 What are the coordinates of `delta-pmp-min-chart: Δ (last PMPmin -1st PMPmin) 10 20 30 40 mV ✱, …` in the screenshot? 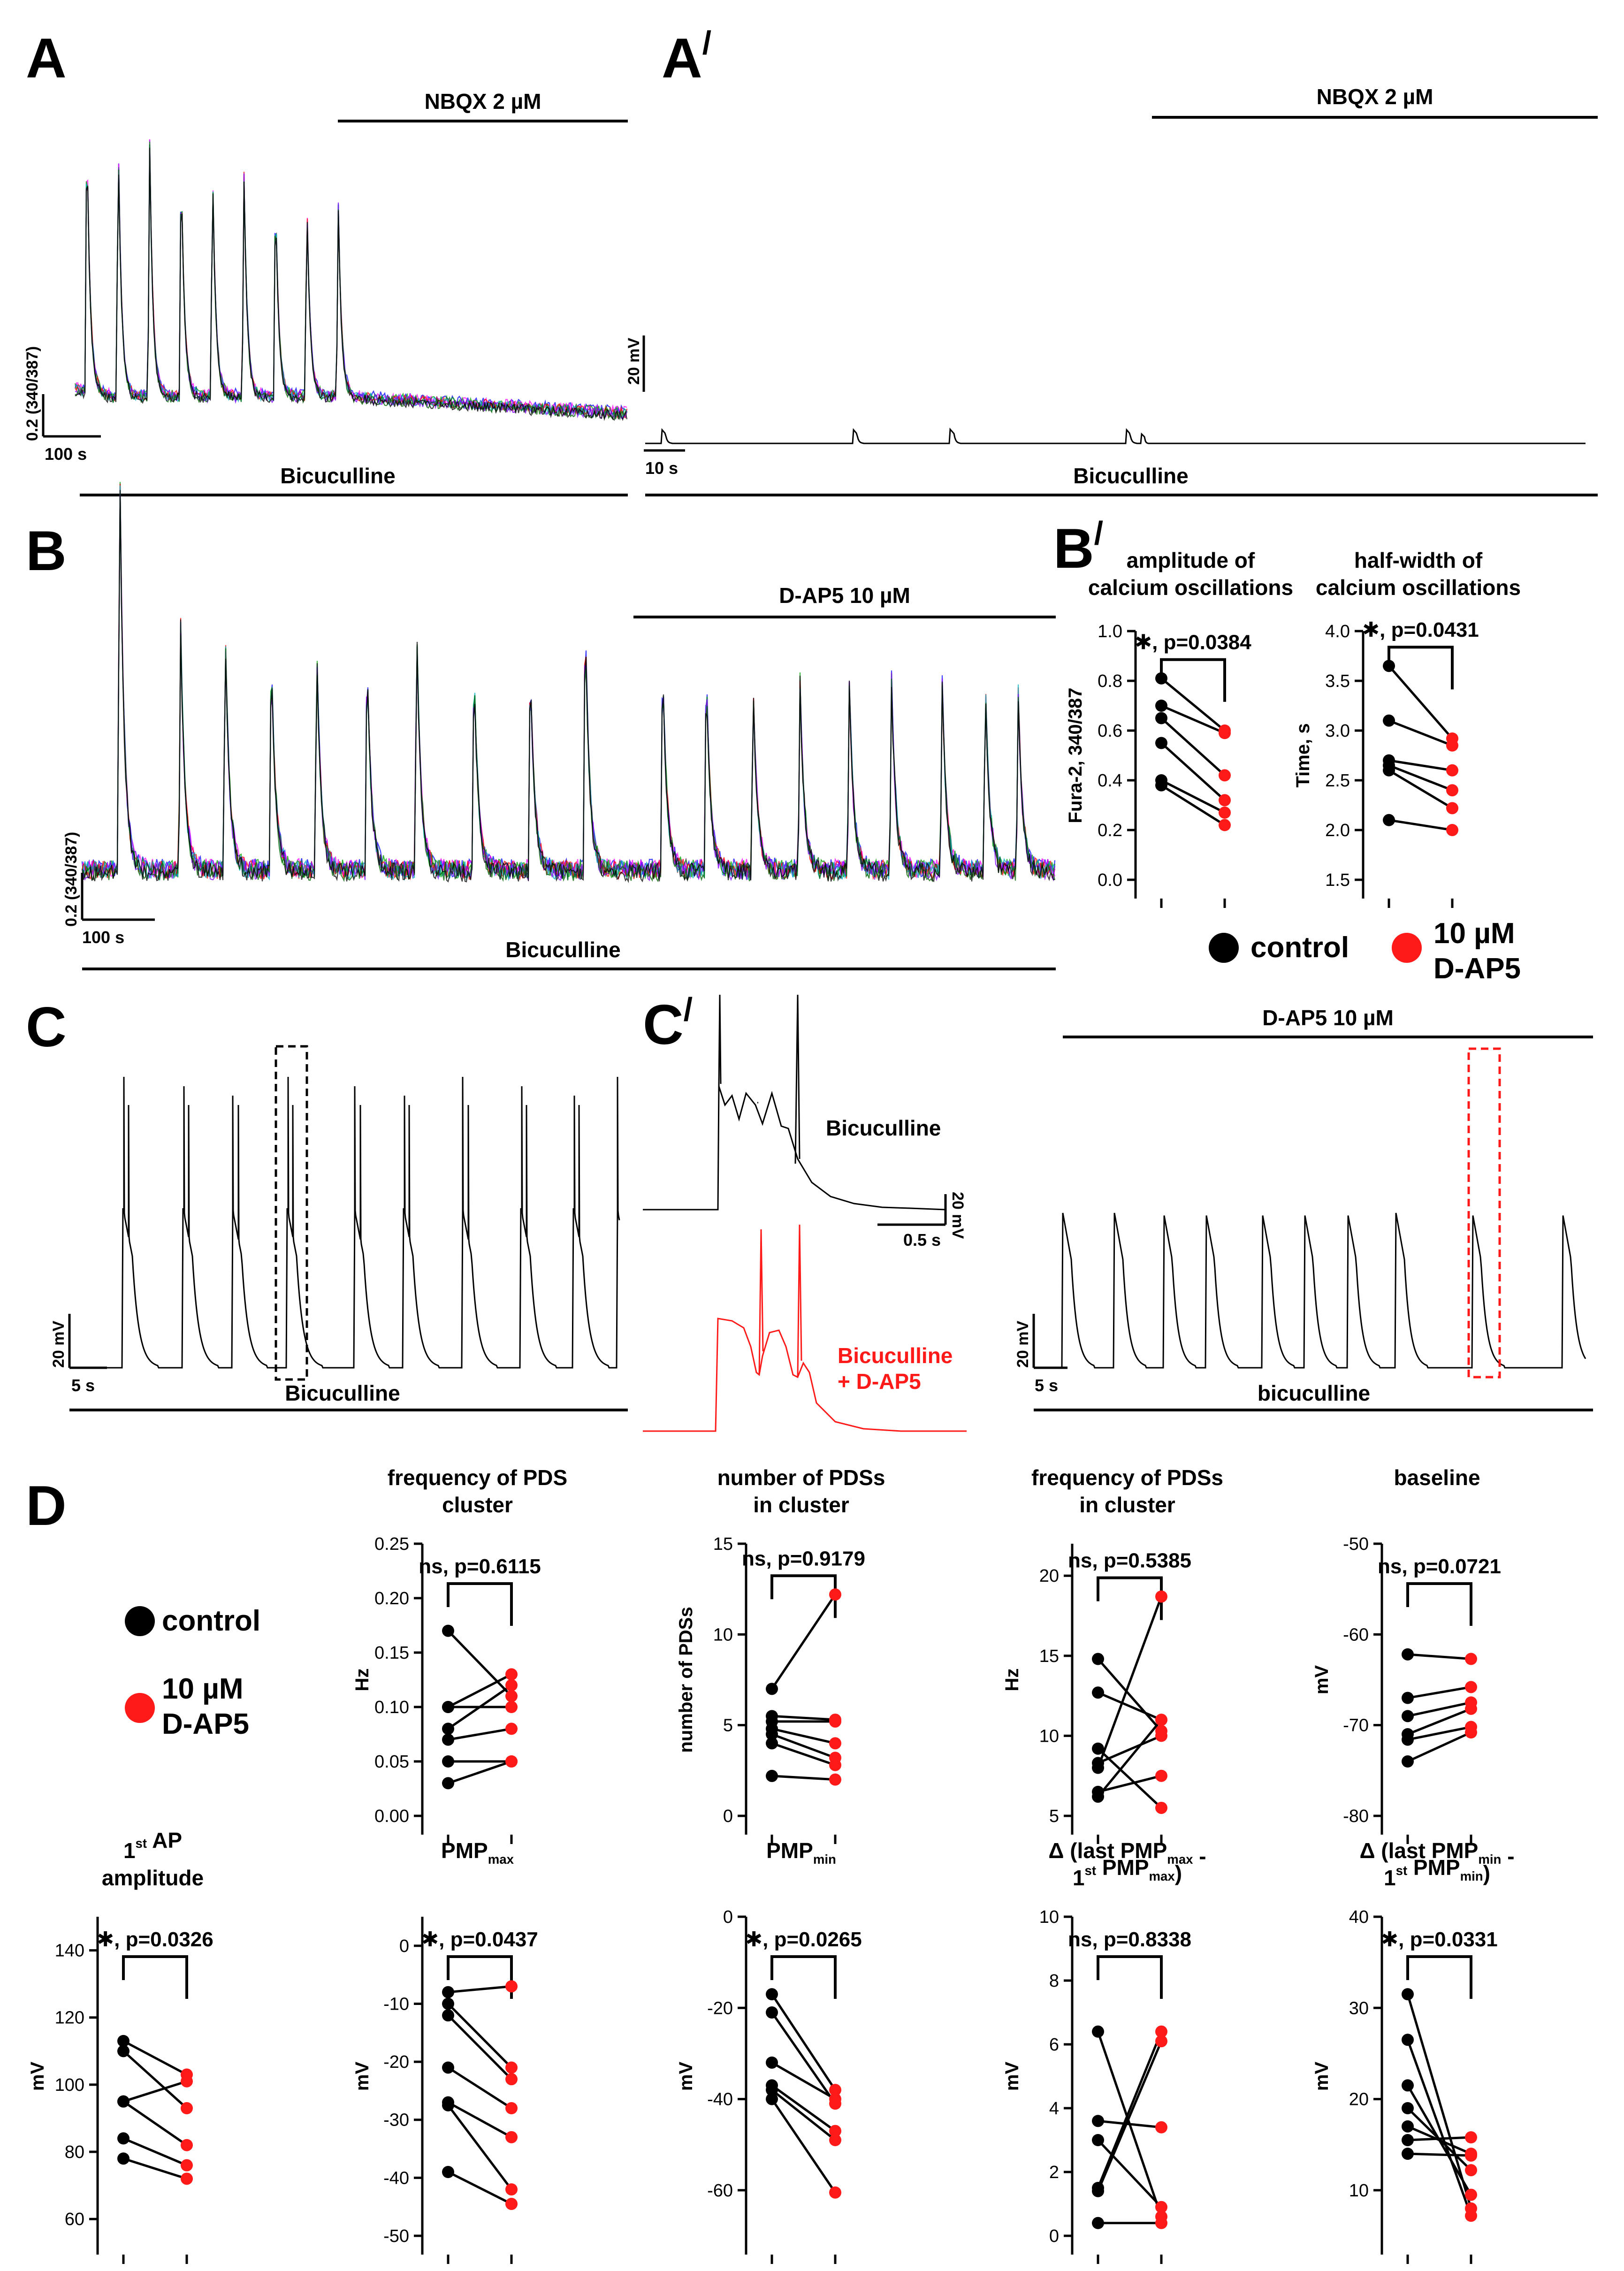 It's located at (1413, 2051).